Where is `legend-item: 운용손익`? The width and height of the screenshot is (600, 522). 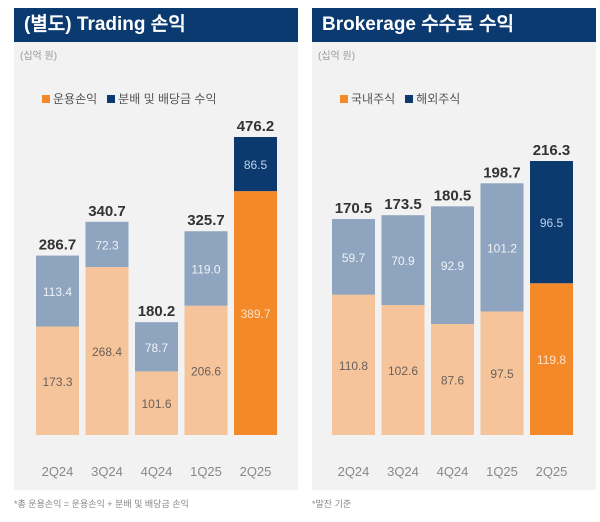
legend-item: 운용손익 is located at coordinates (69, 98).